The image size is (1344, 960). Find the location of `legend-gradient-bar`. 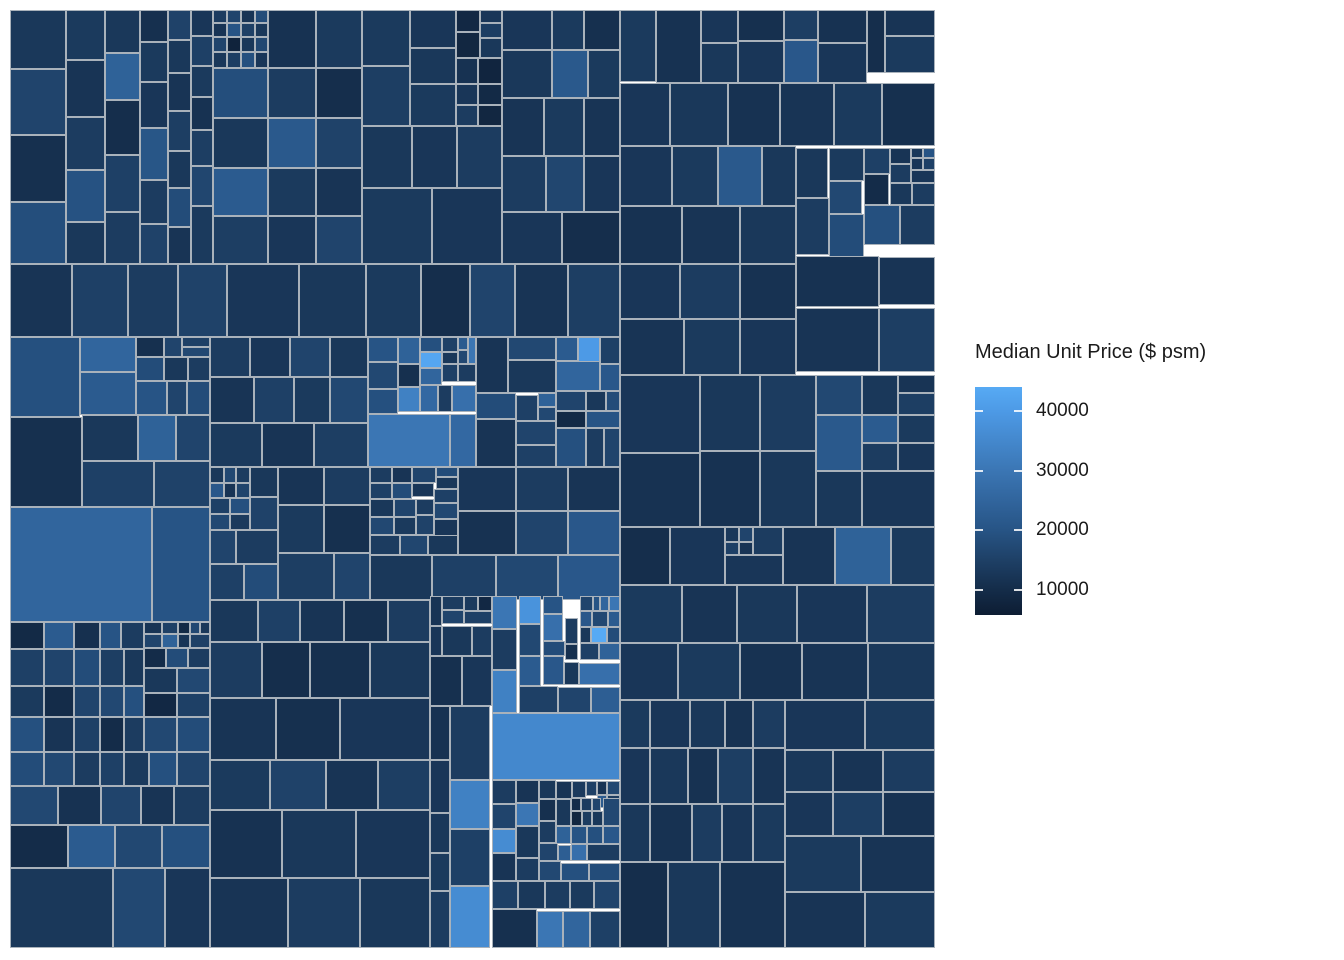

legend-gradient-bar is located at coordinates (998, 501).